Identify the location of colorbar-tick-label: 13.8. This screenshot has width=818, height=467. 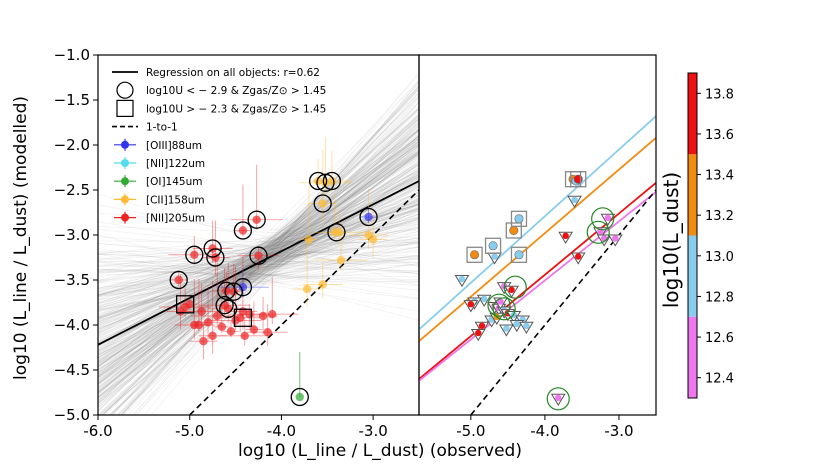
(719, 94).